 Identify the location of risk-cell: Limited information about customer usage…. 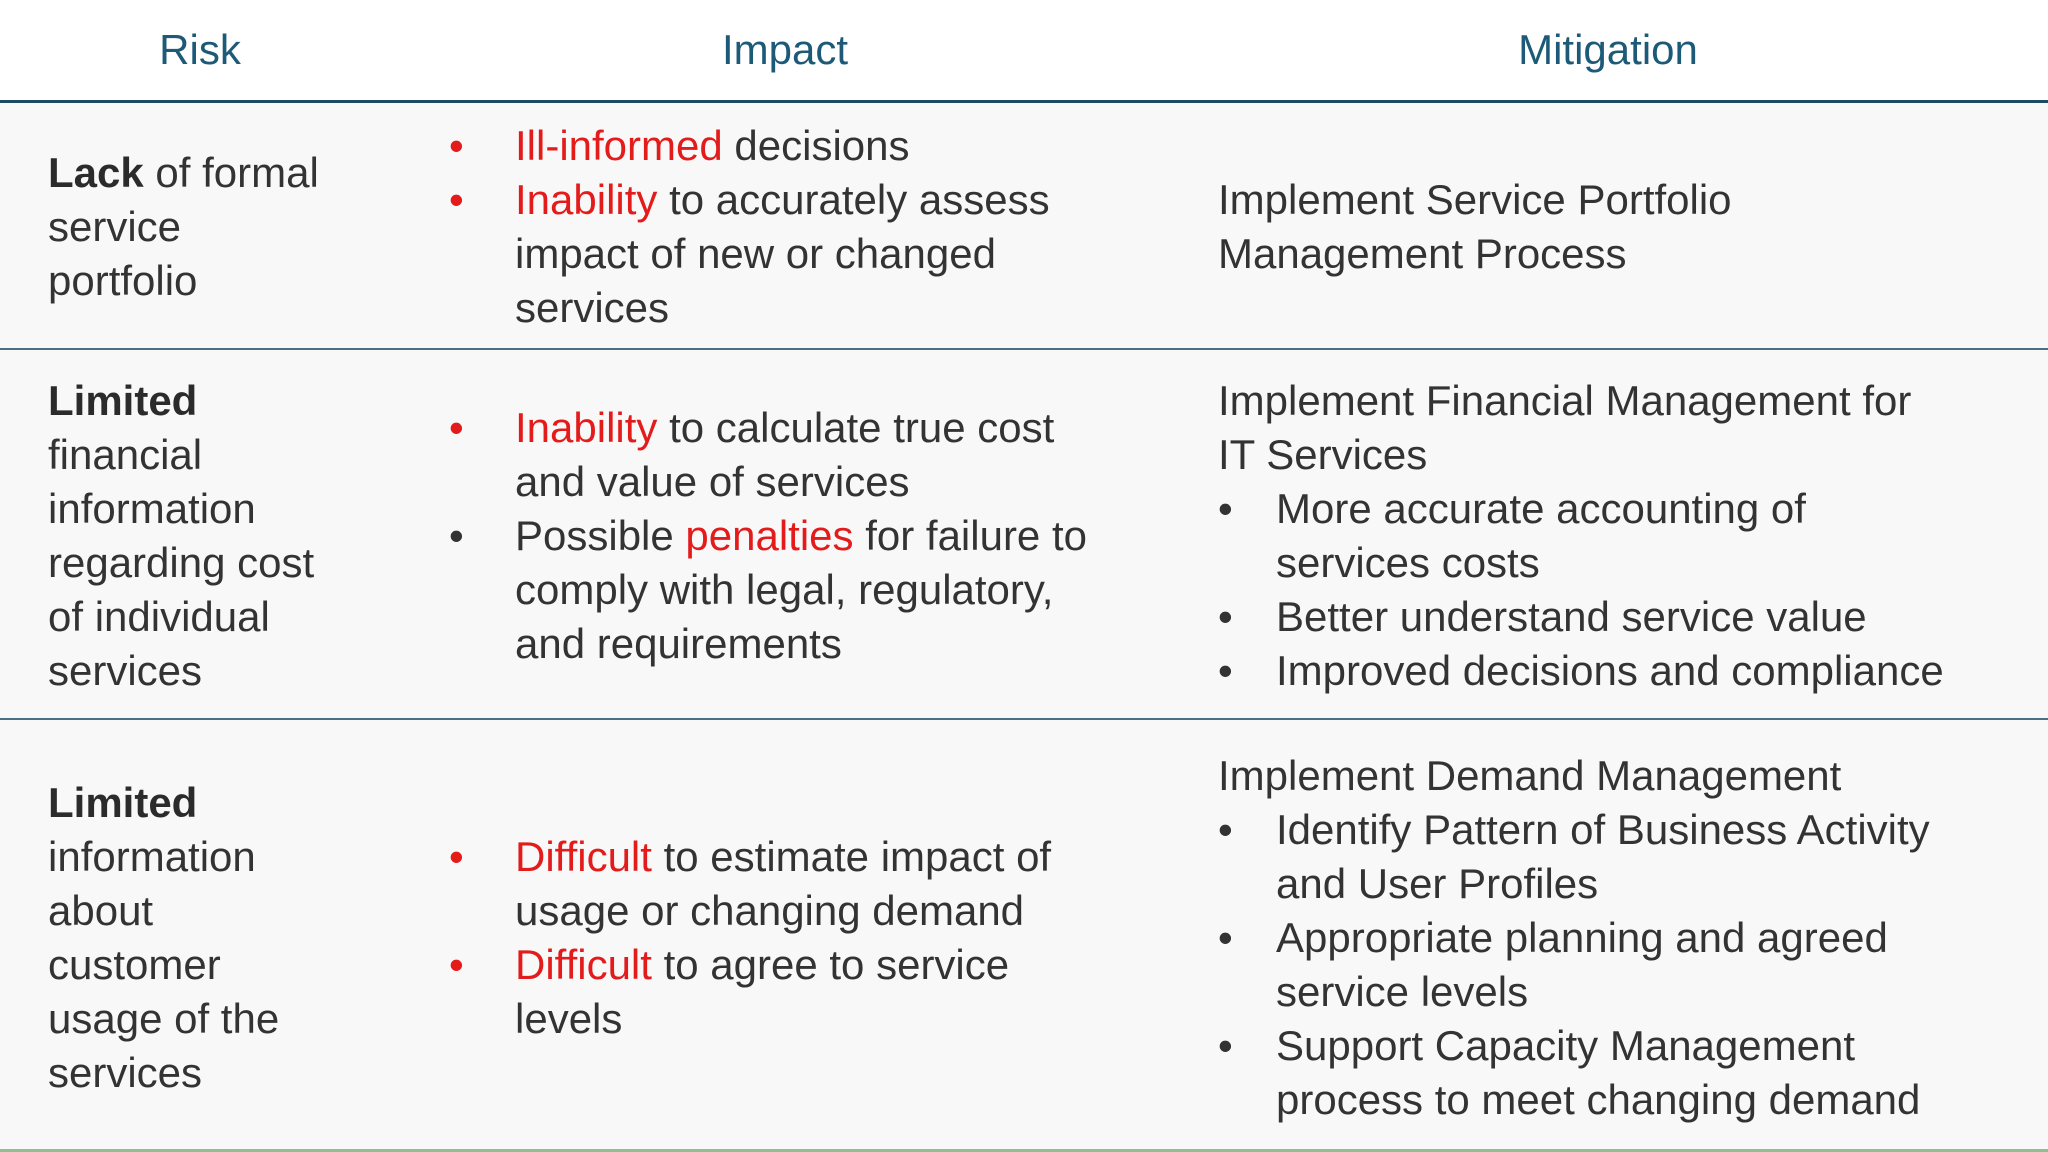
(163, 938).